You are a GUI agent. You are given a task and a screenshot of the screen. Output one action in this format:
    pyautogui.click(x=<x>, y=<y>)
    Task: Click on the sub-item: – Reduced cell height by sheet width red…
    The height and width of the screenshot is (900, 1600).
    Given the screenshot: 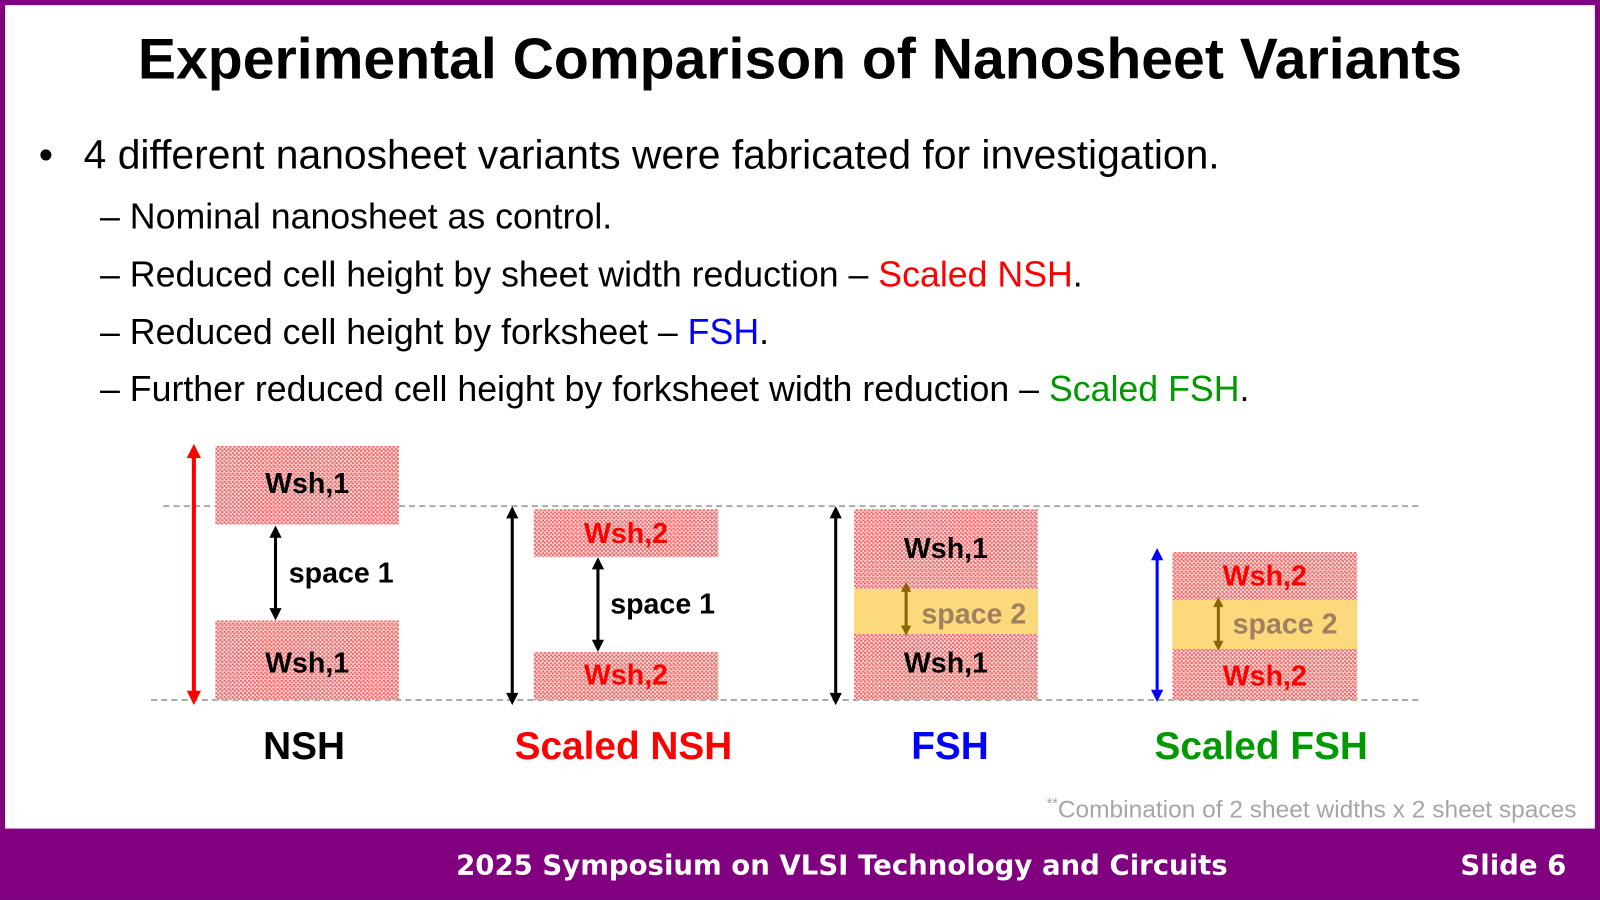 What is the action you would take?
    pyautogui.click(x=591, y=275)
    